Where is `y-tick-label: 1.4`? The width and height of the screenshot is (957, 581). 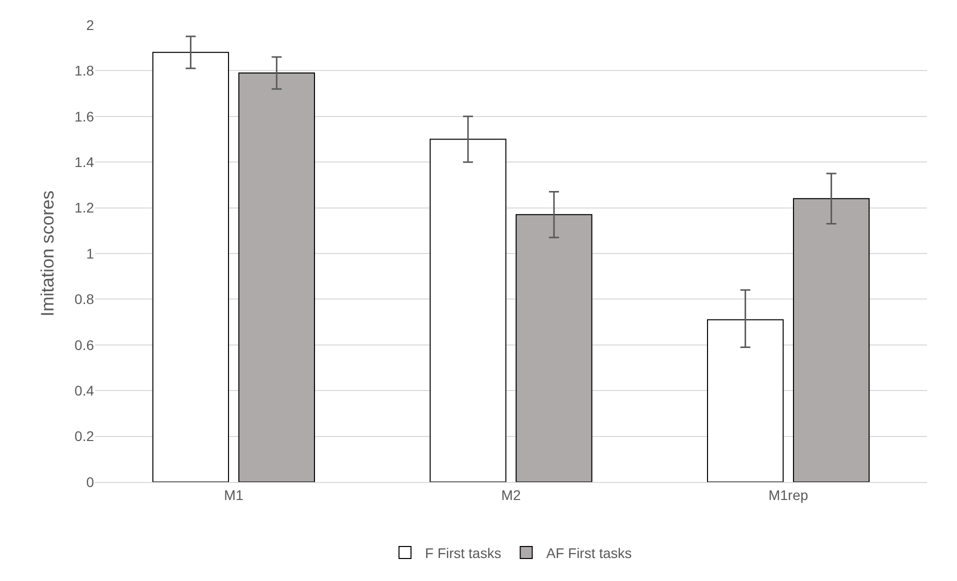 y-tick-label: 1.4 is located at coordinates (84, 162).